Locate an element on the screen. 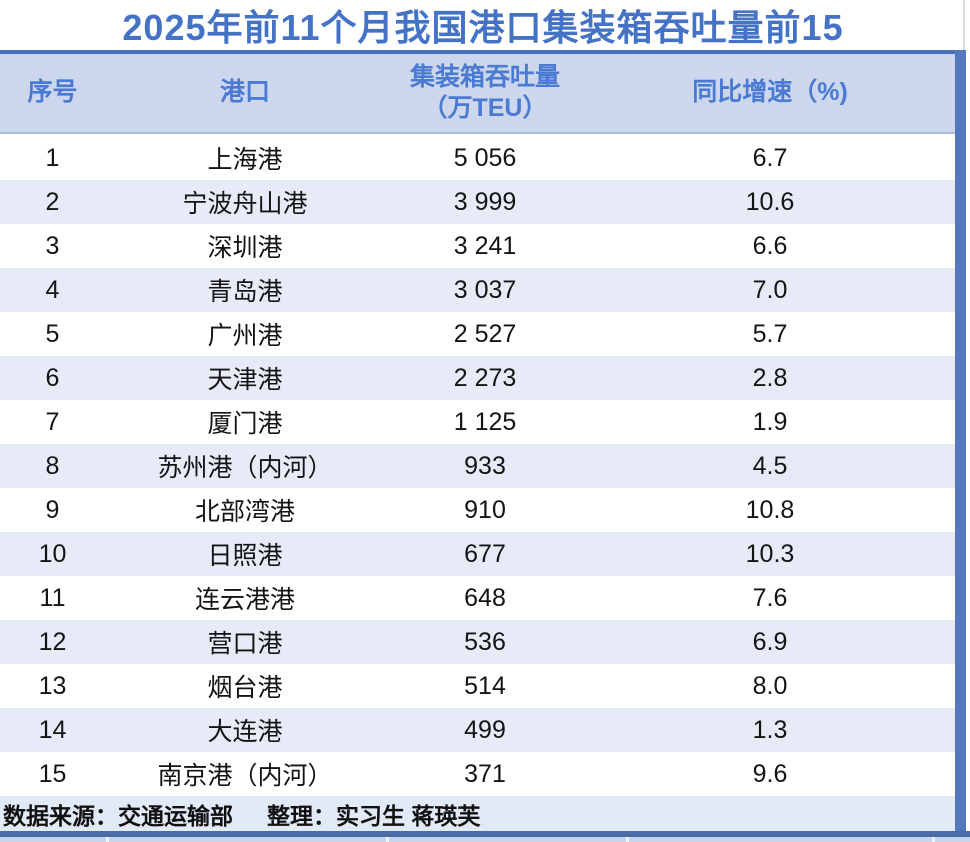  rank-cell: 1 is located at coordinates (52, 157).